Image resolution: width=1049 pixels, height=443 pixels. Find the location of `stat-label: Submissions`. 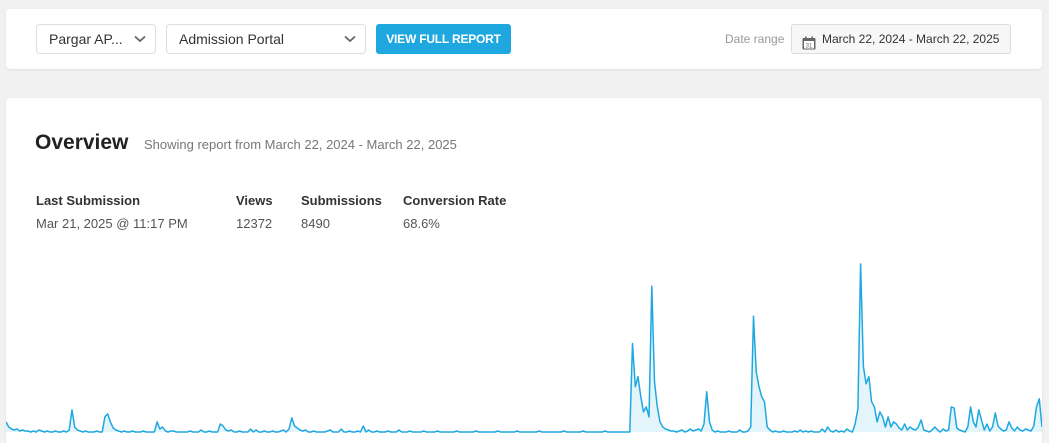

stat-label: Submissions is located at coordinates (341, 200).